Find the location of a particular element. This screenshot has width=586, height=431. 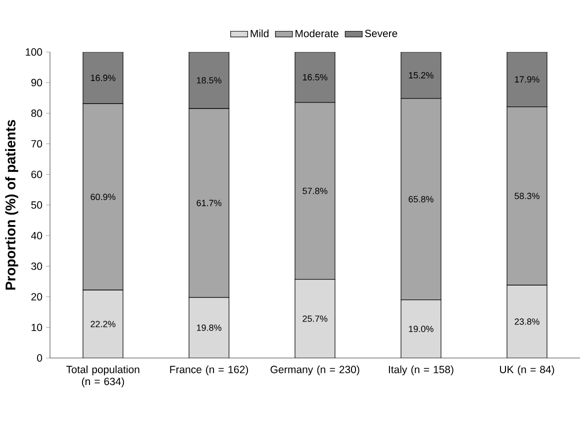

x-tick-label: France (n = 162) is located at coordinates (209, 371).